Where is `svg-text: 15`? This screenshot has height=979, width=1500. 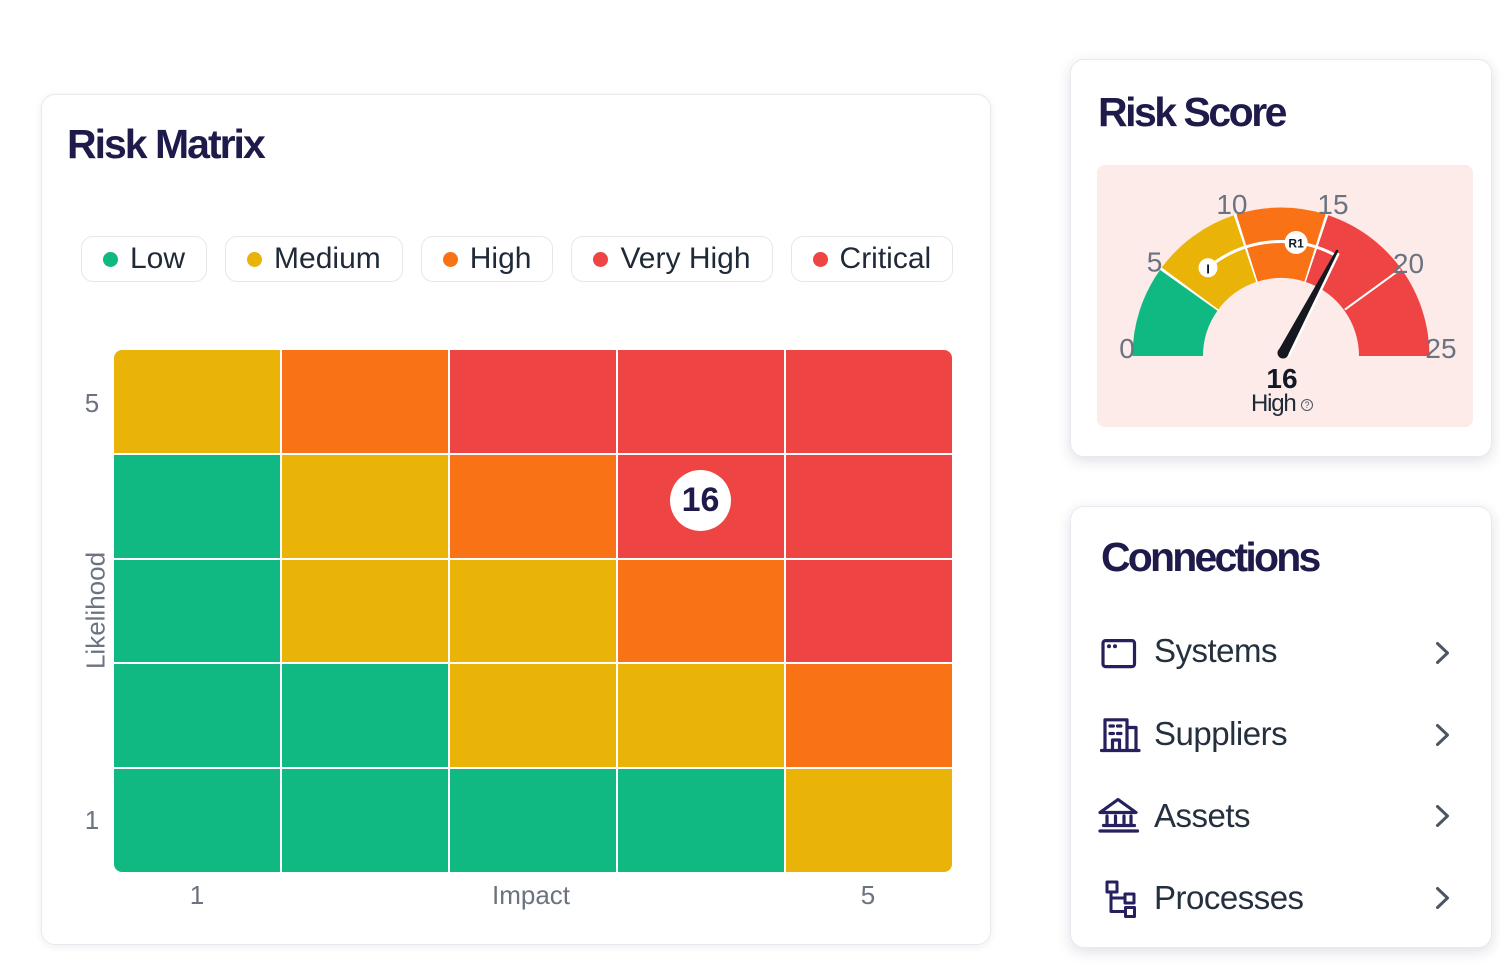 svg-text: 15 is located at coordinates (1332, 204).